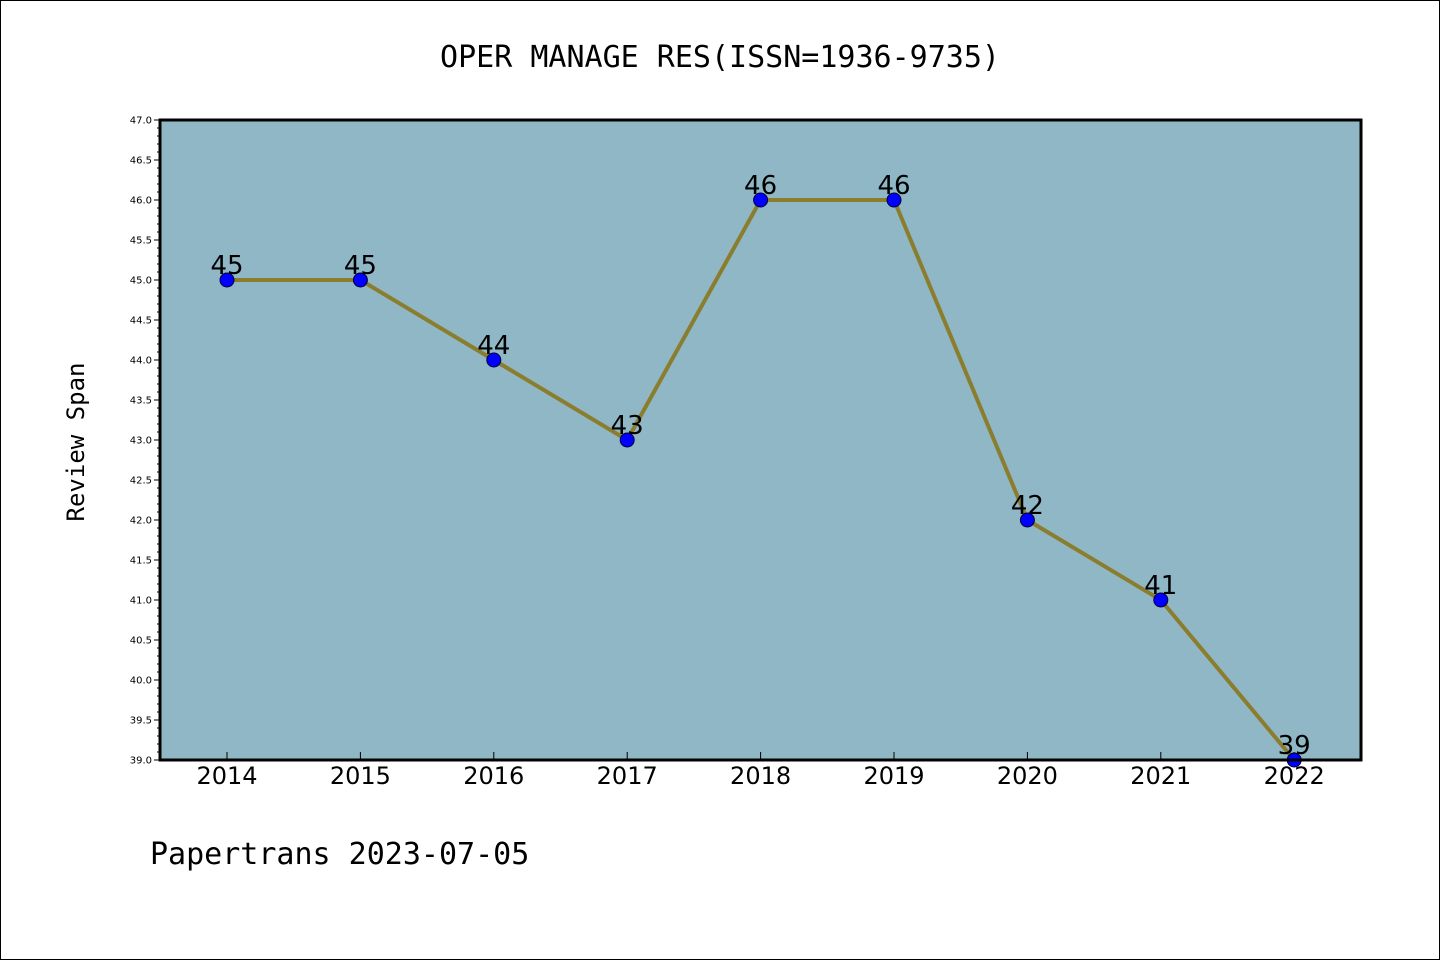 This screenshot has height=960, width=1440. Describe the element at coordinates (1160, 586) in the screenshot. I see `data-label: 41` at that location.